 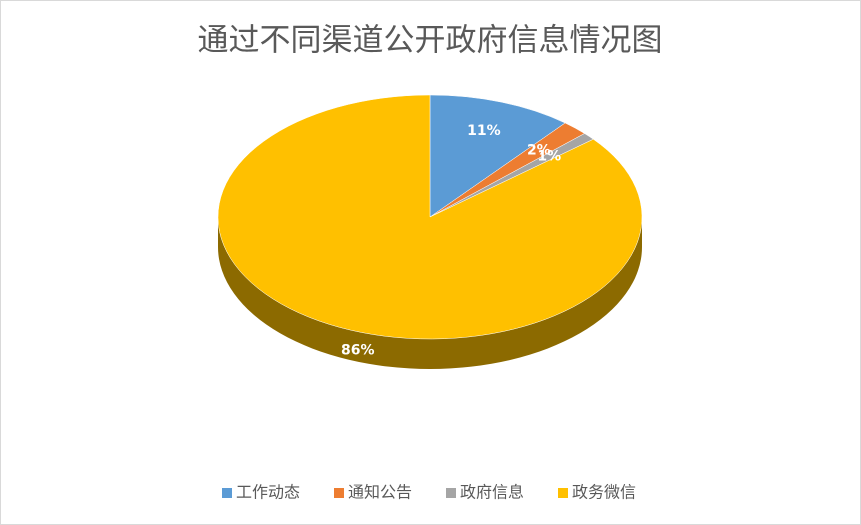 I want to click on legend-label: 政府信息, so click(x=492, y=492).